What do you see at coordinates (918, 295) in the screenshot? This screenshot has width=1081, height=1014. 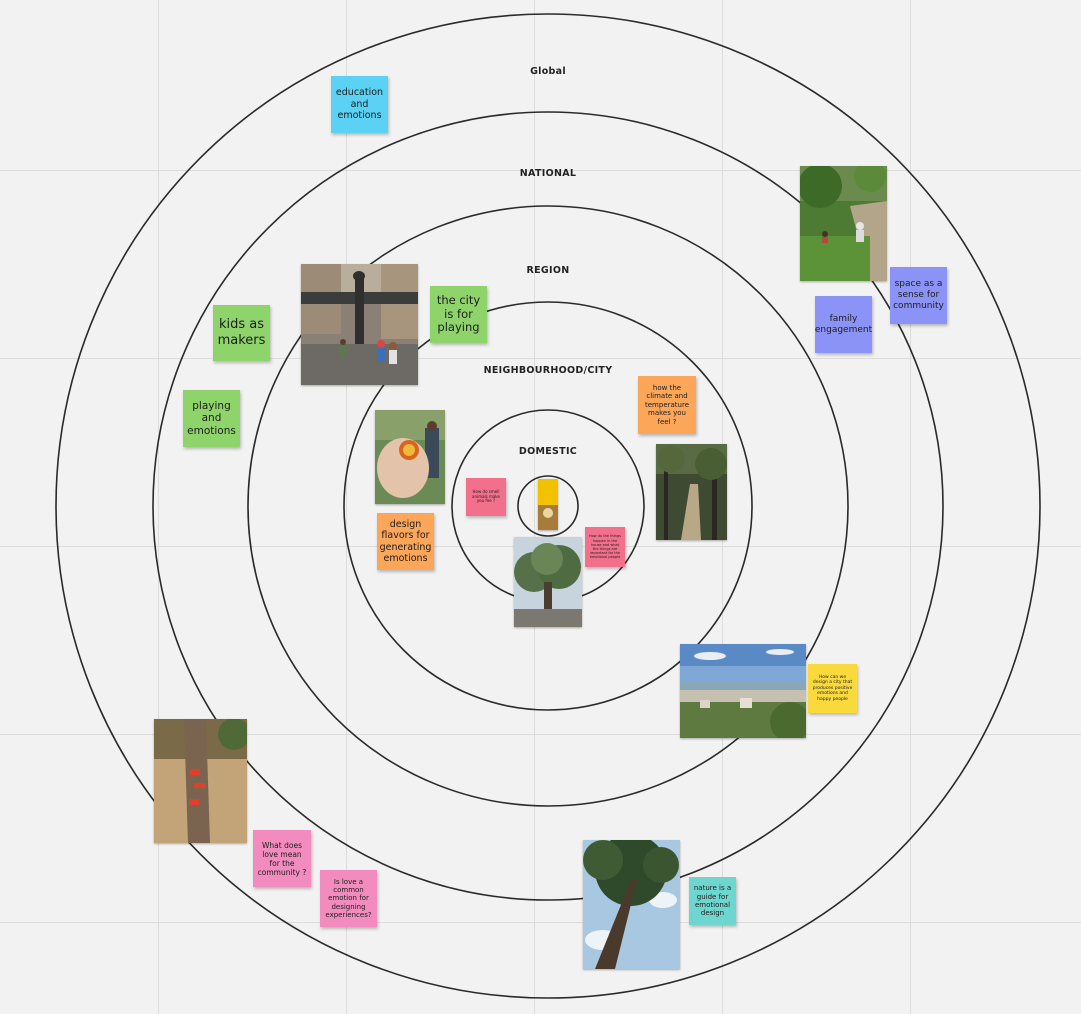 I see `sticky-note-space-community: space as a sense for community` at bounding box center [918, 295].